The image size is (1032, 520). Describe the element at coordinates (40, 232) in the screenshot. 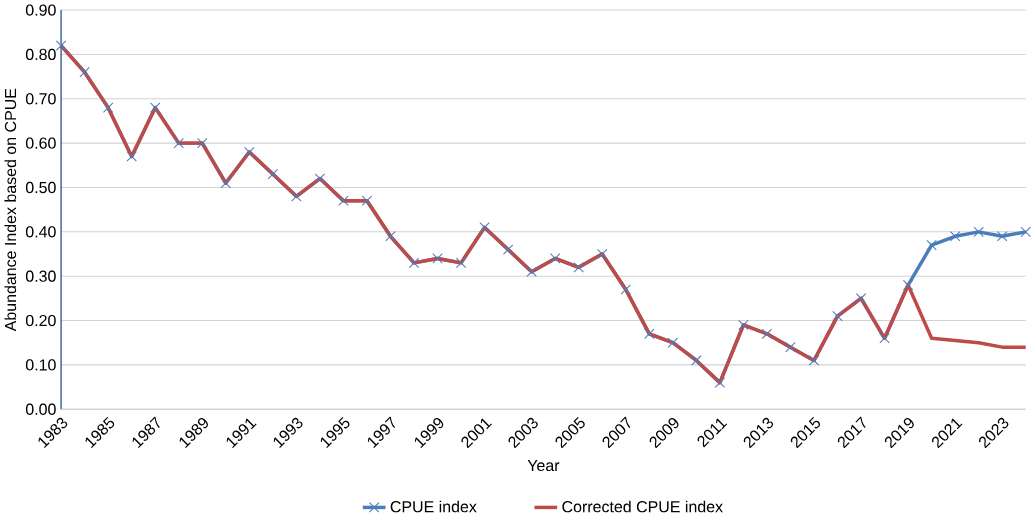

I see `y-tick-label: 0.40` at that location.